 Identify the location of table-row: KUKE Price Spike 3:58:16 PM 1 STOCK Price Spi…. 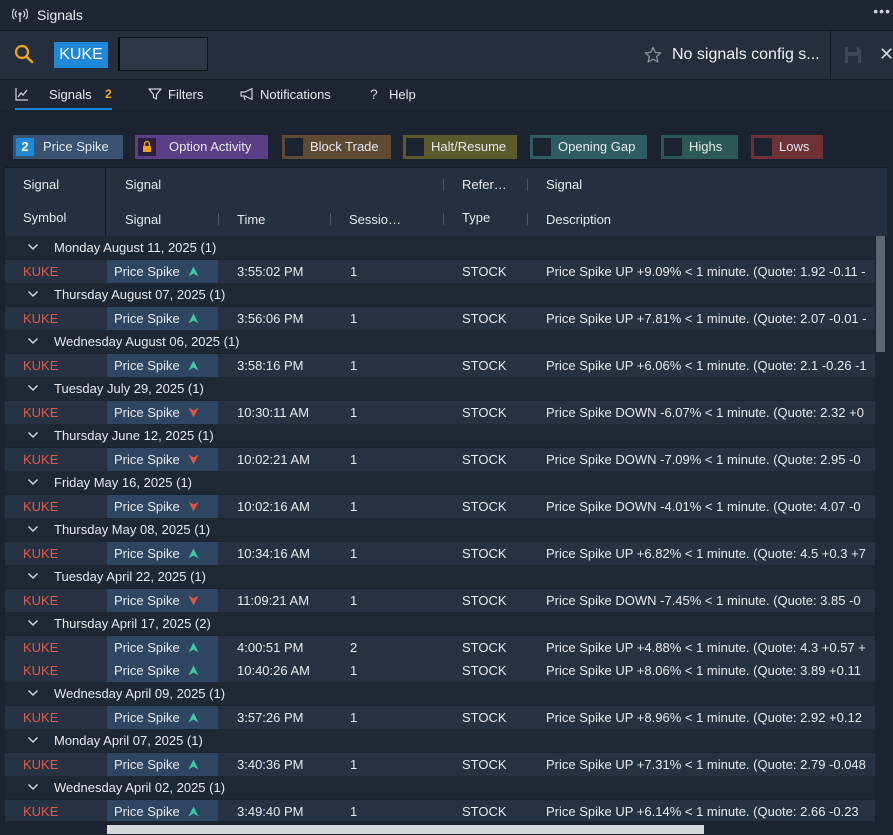
(440, 365).